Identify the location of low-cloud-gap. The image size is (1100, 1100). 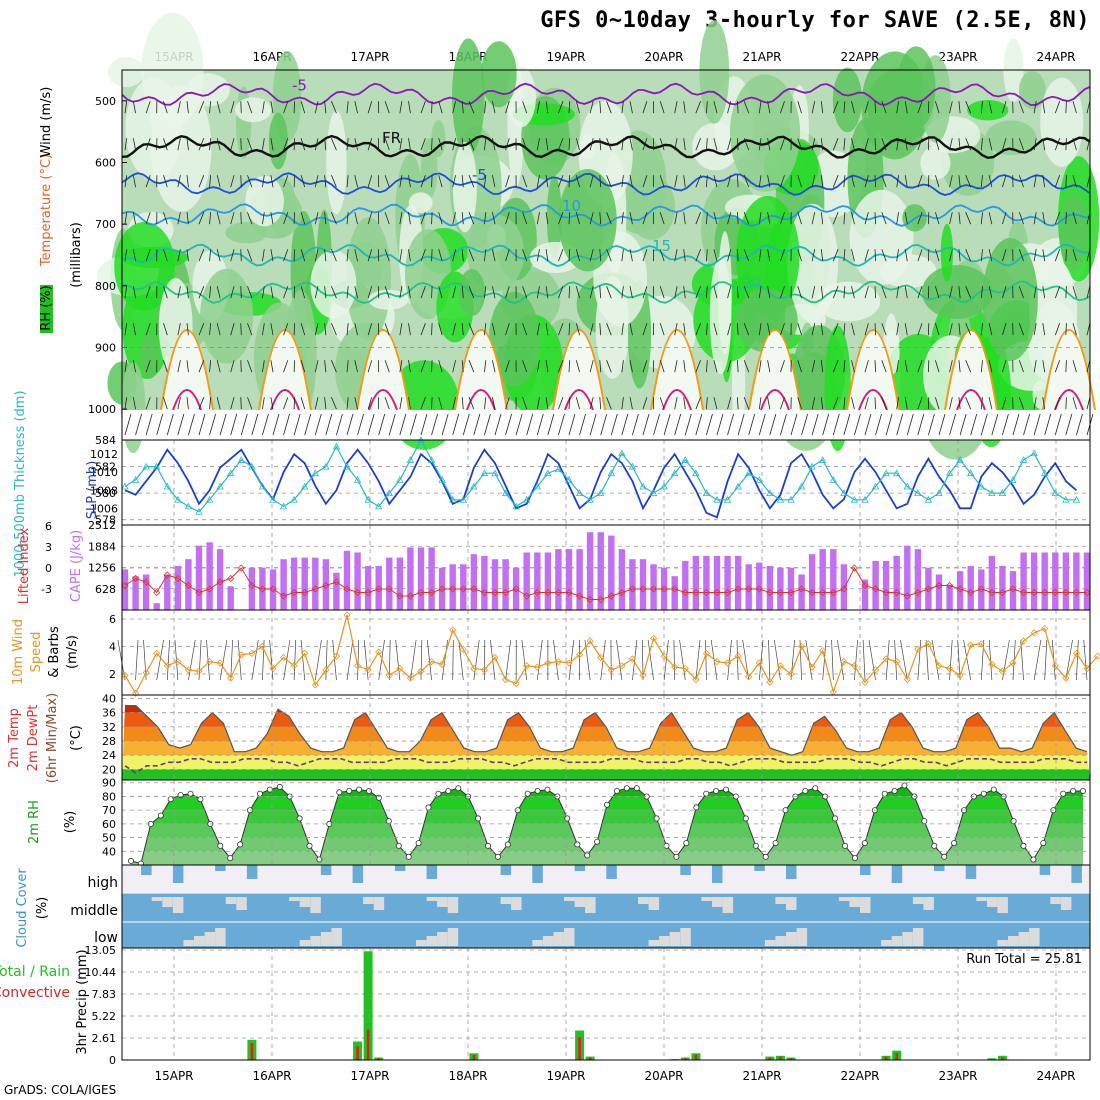
(791, 939).